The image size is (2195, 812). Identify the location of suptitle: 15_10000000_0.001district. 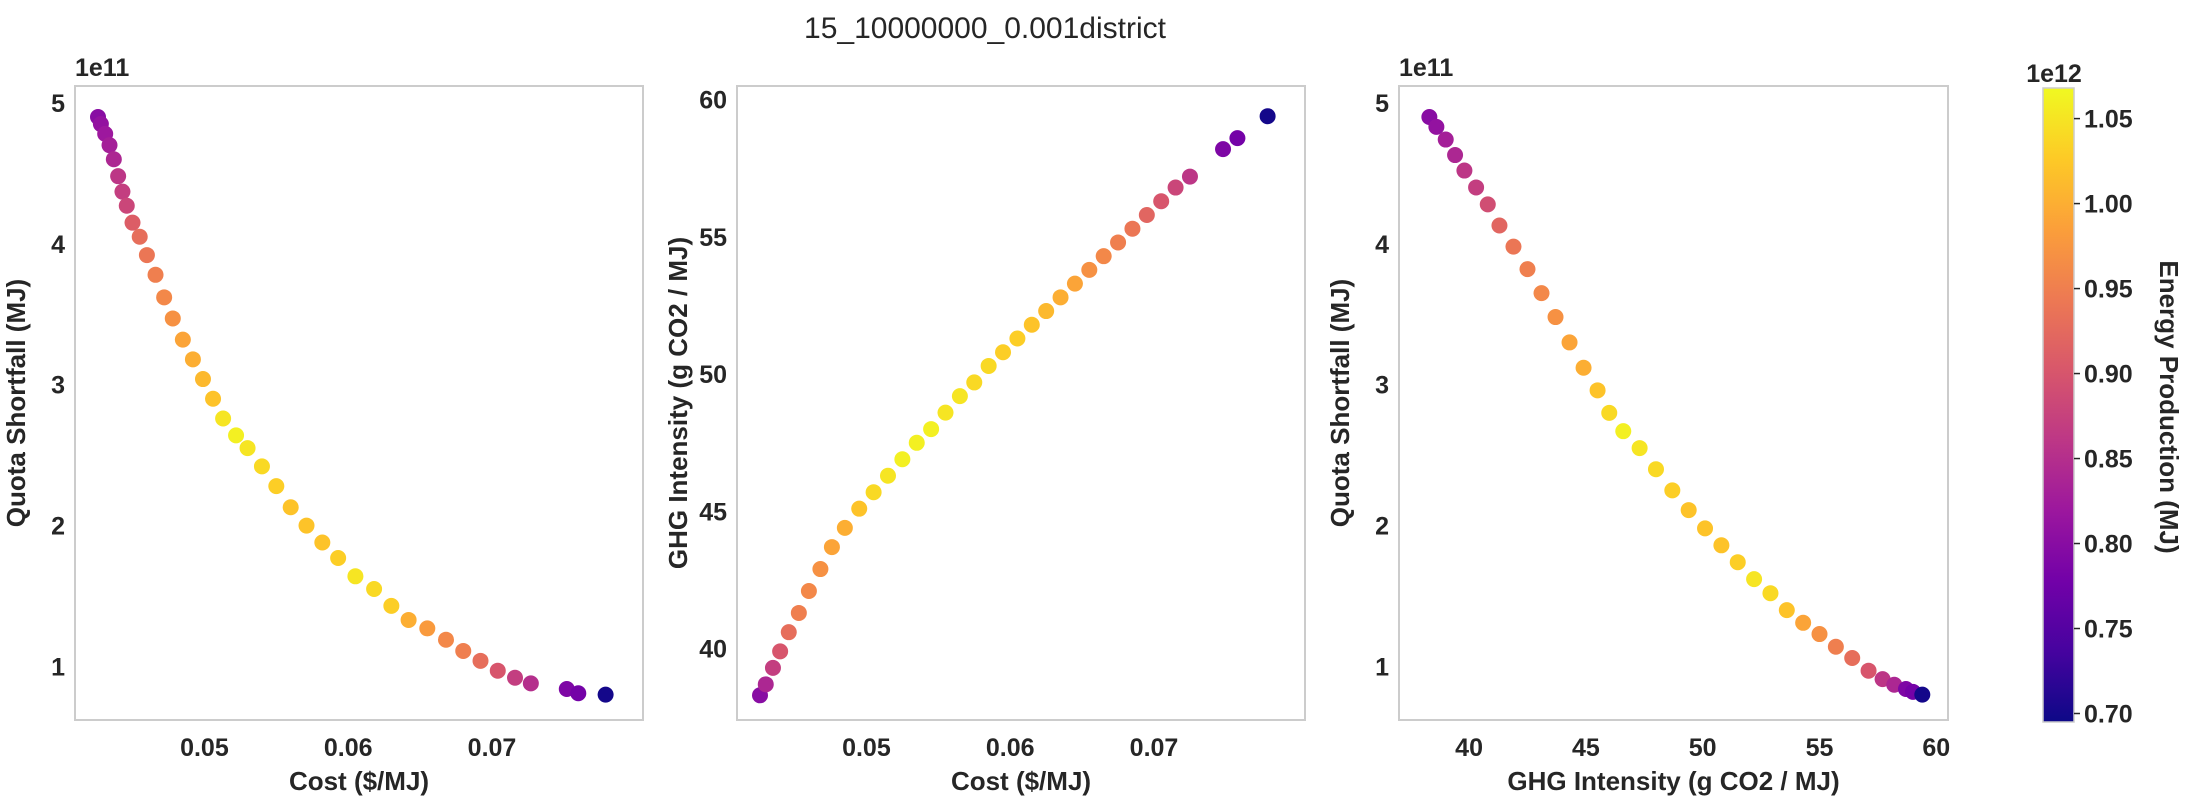
(985, 28).